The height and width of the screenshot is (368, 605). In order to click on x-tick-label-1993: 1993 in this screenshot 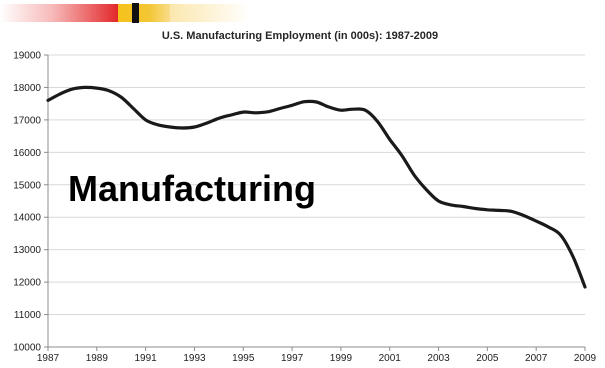, I will do `click(194, 358)`.